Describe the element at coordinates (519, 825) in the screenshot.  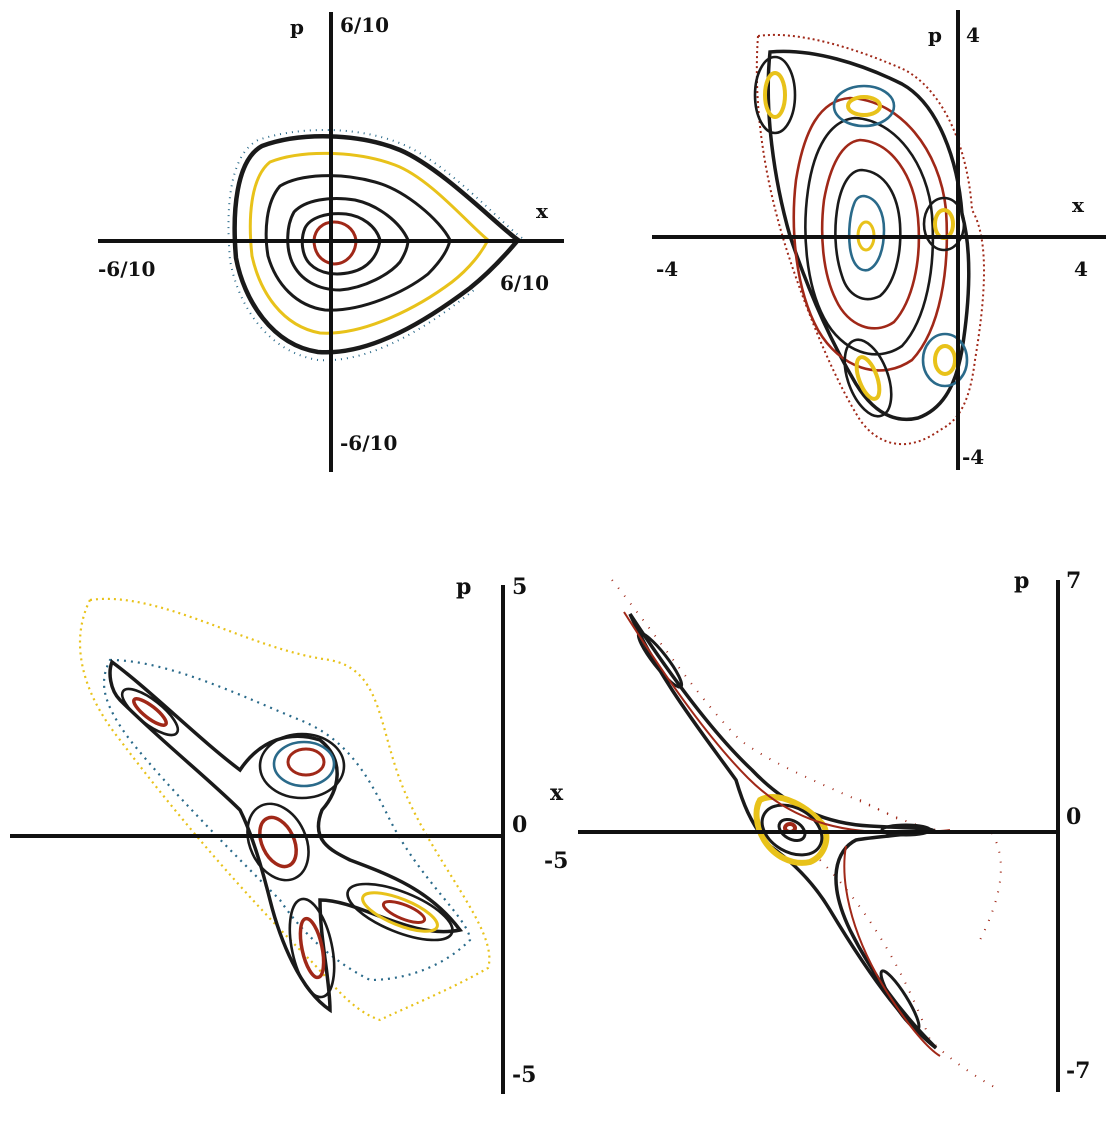
I see `panel-c-p-zero-label: 0` at that location.